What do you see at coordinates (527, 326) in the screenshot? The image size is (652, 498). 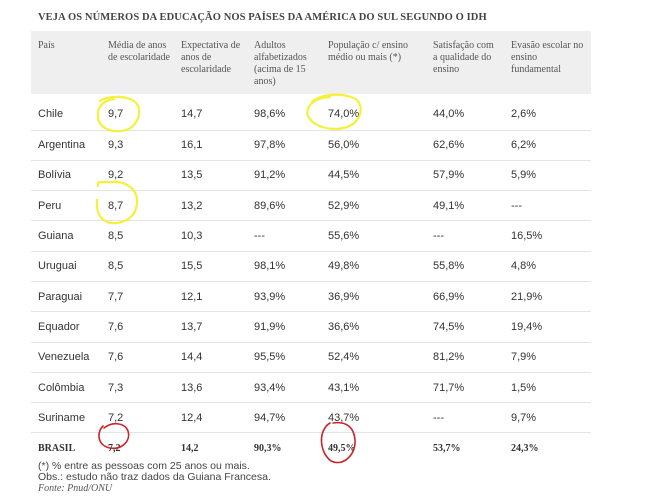 I see `data-cell: 19,4%` at bounding box center [527, 326].